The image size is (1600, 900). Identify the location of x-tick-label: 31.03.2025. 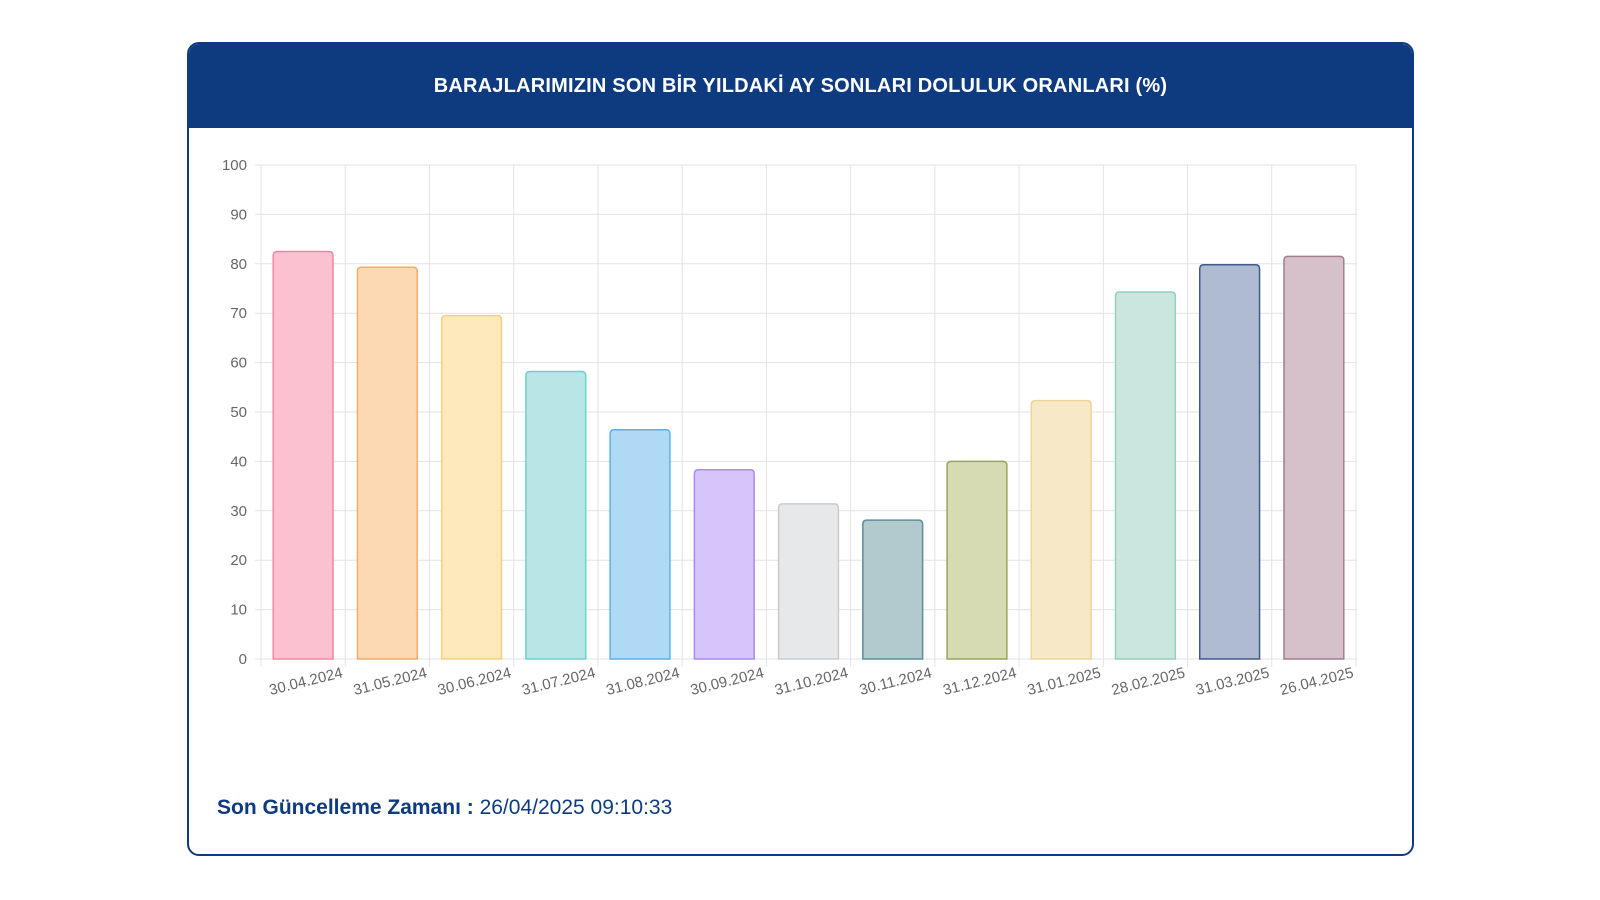
(1232, 681).